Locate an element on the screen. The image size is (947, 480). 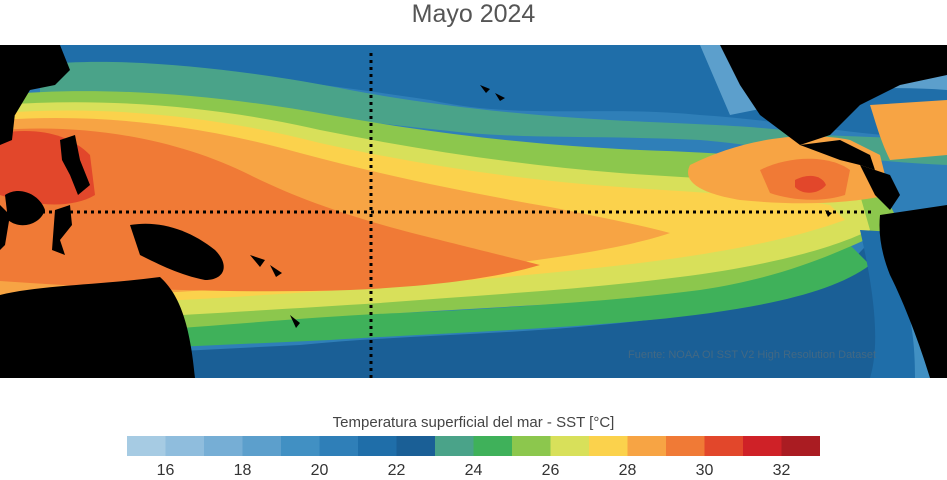
colorbar-tick-label: 16 is located at coordinates (165, 470).